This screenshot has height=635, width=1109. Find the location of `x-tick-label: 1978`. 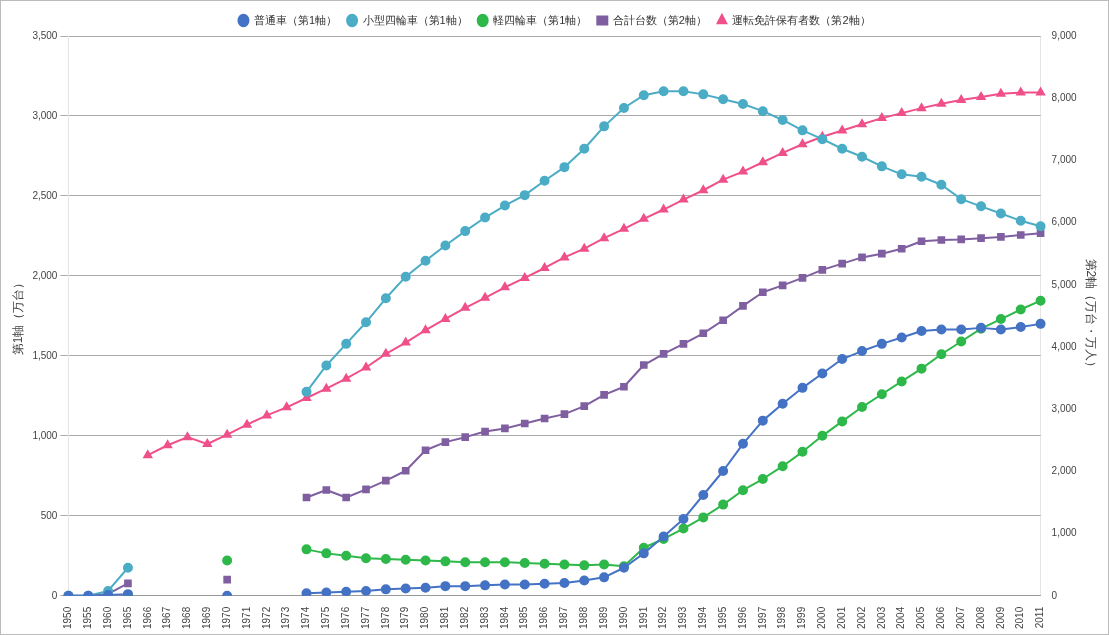

x-tick-label: 1978 is located at coordinates (385, 617).